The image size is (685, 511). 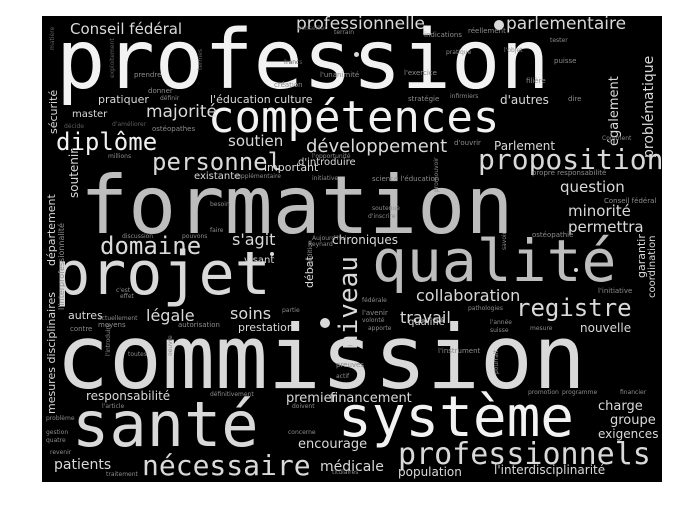 What do you see at coordinates (90, 114) in the screenshot?
I see `word-cloud-word: master` at bounding box center [90, 114].